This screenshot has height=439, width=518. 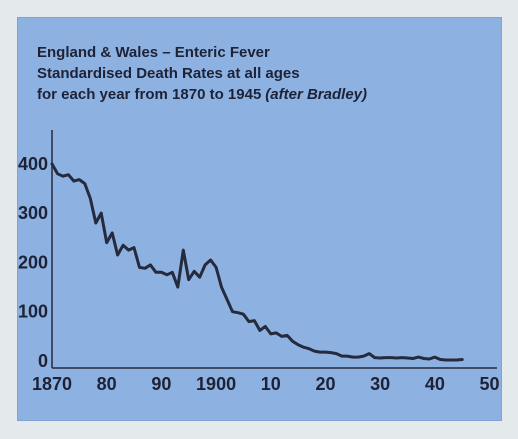 I want to click on x-tick-label-10: 10, so click(x=271, y=384).